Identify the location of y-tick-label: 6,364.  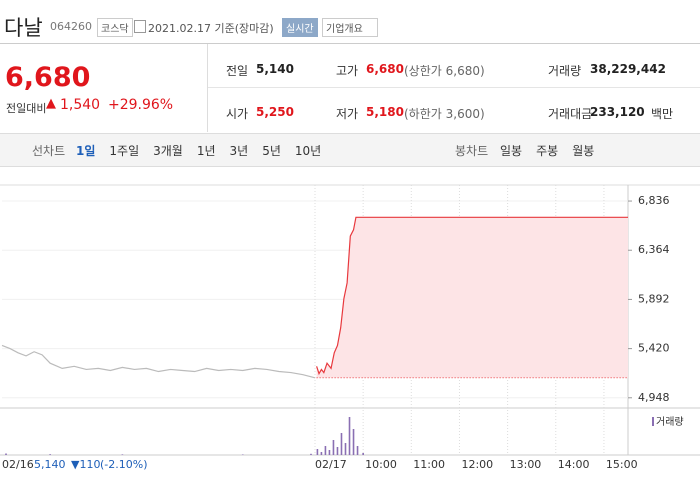
(654, 249).